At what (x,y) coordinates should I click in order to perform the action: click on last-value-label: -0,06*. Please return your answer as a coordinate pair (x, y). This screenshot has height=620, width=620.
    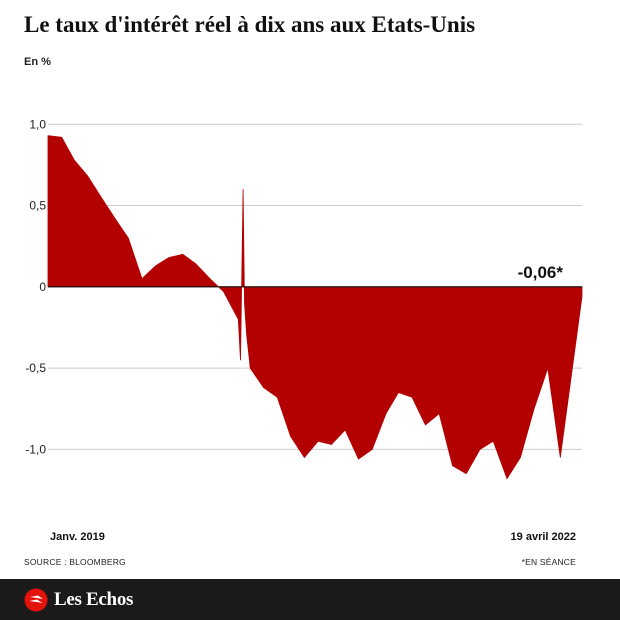
    Looking at the image, I should click on (541, 272).